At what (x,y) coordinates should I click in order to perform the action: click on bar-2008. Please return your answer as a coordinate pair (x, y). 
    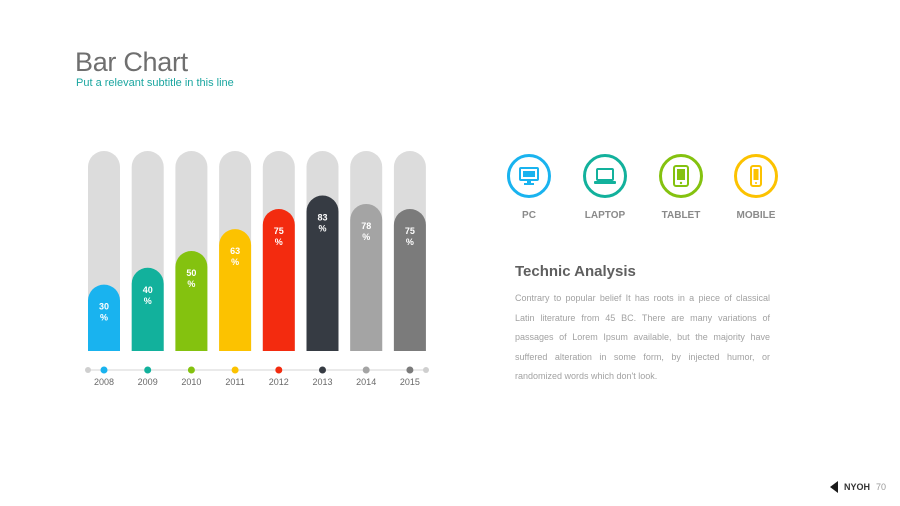
    Looking at the image, I should click on (104, 317).